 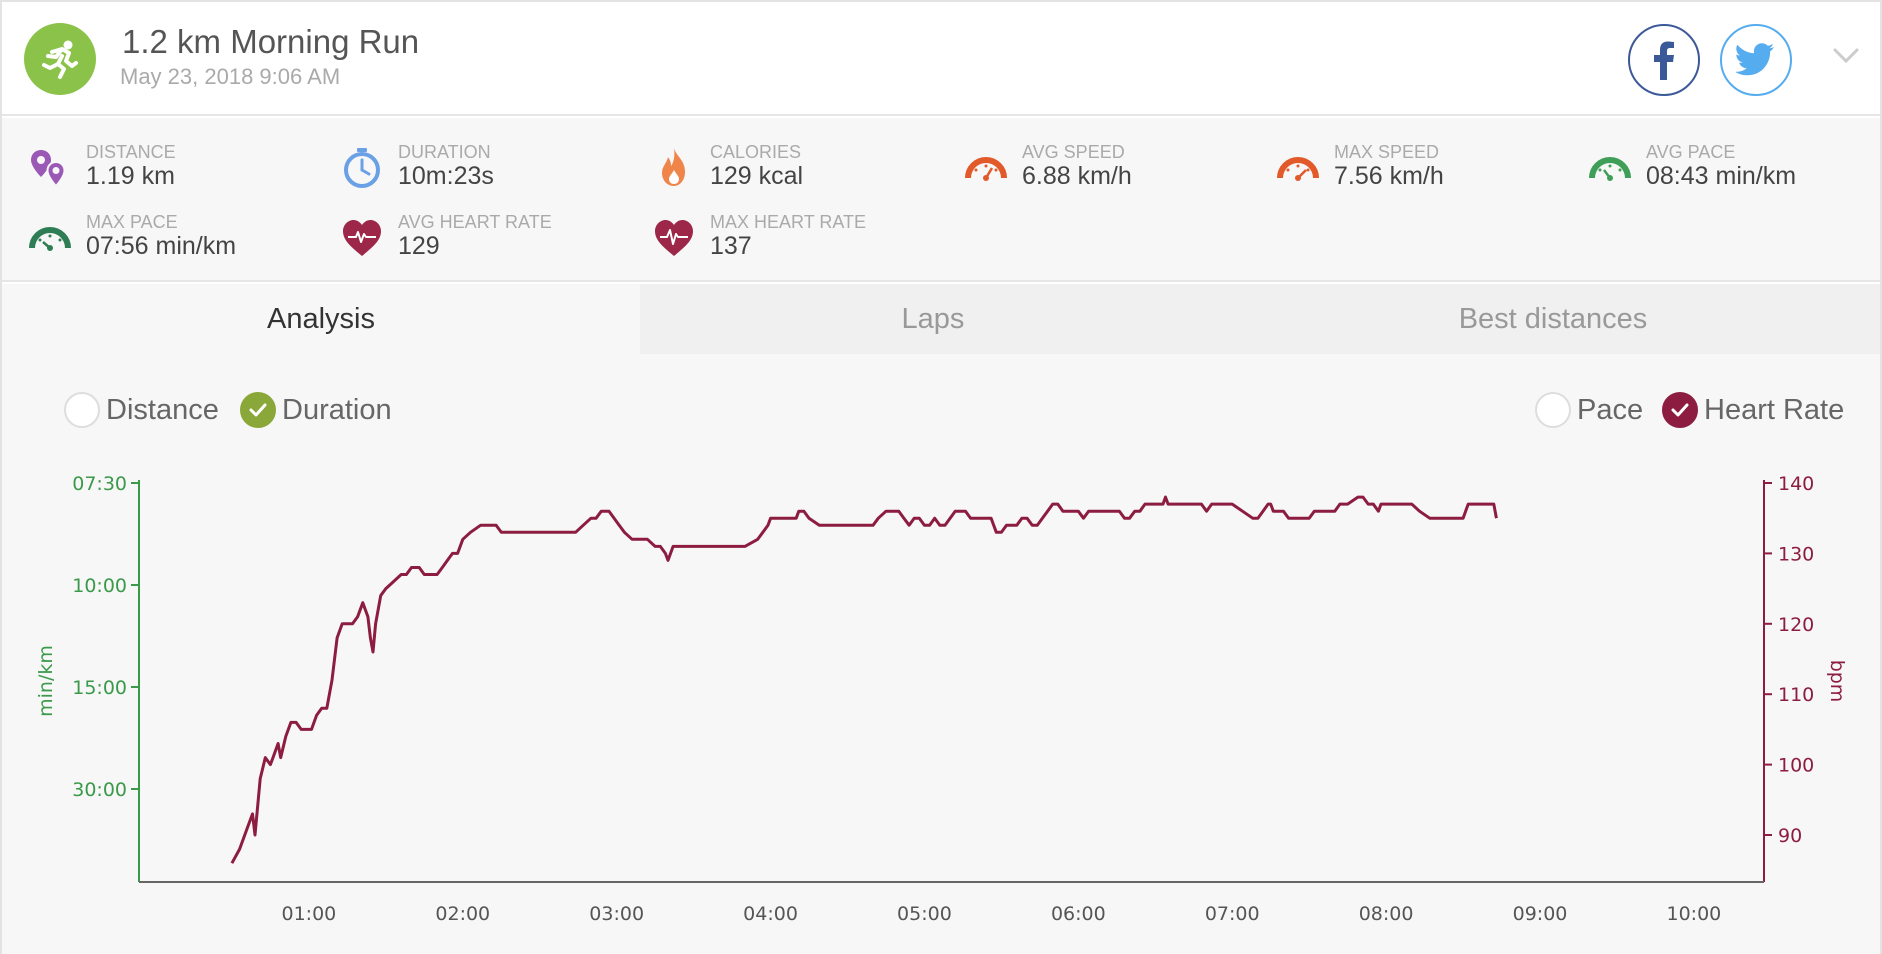 I want to click on toggle-heart-rate: Heart Rate, so click(x=1753, y=410).